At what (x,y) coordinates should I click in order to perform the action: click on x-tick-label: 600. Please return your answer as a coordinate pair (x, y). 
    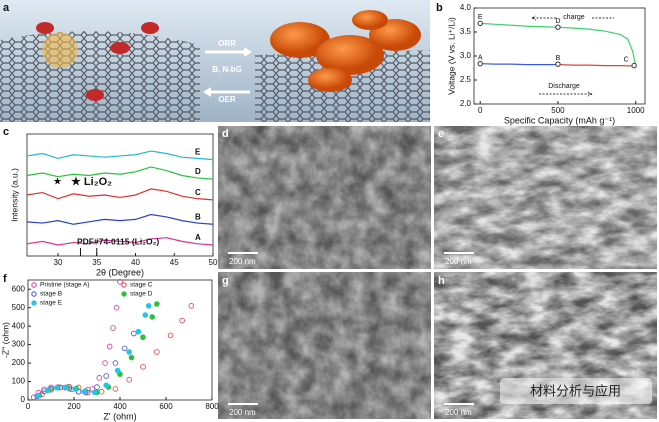
    Looking at the image, I should click on (166, 406).